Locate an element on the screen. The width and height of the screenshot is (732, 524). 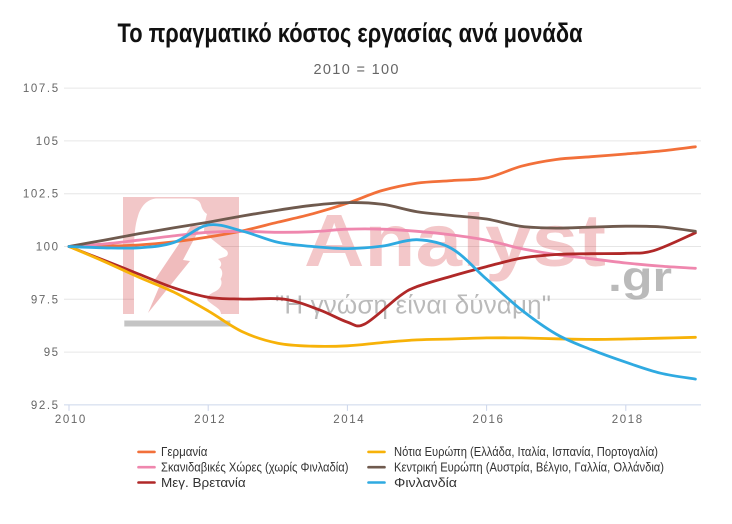
svg-text: 100 is located at coordinates (48, 248).